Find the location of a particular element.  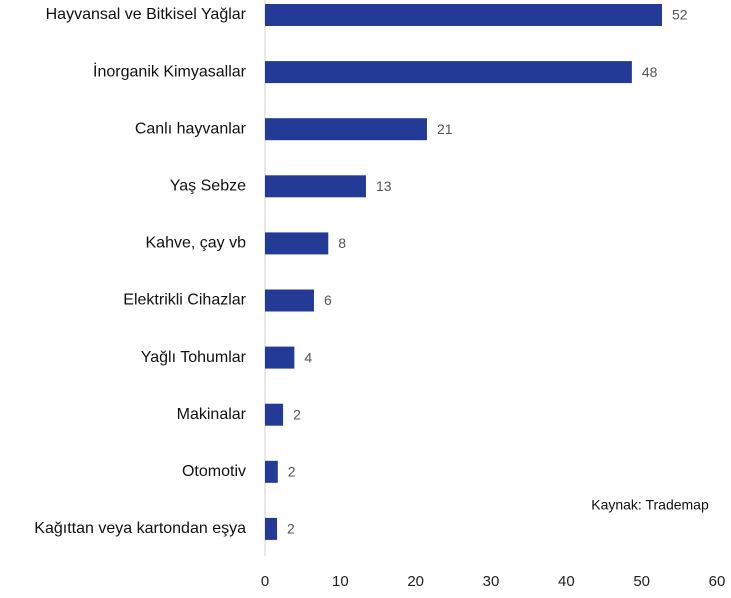

value-label: 13 is located at coordinates (384, 186).